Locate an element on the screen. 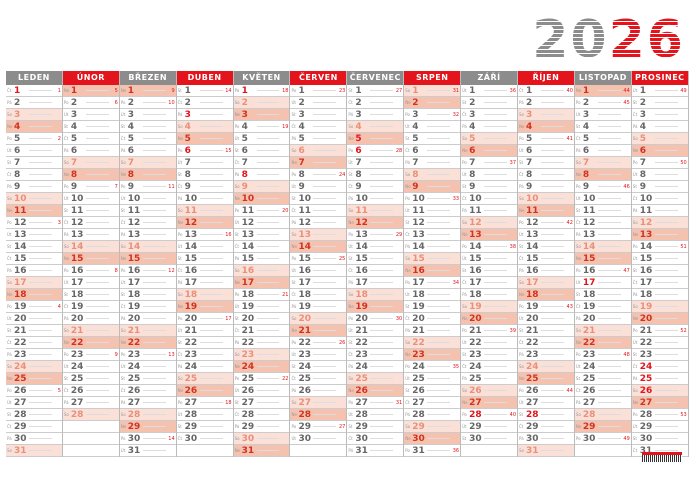 The width and height of the screenshot is (693, 482). day-cell: Čt 5 is located at coordinates (602, 139).